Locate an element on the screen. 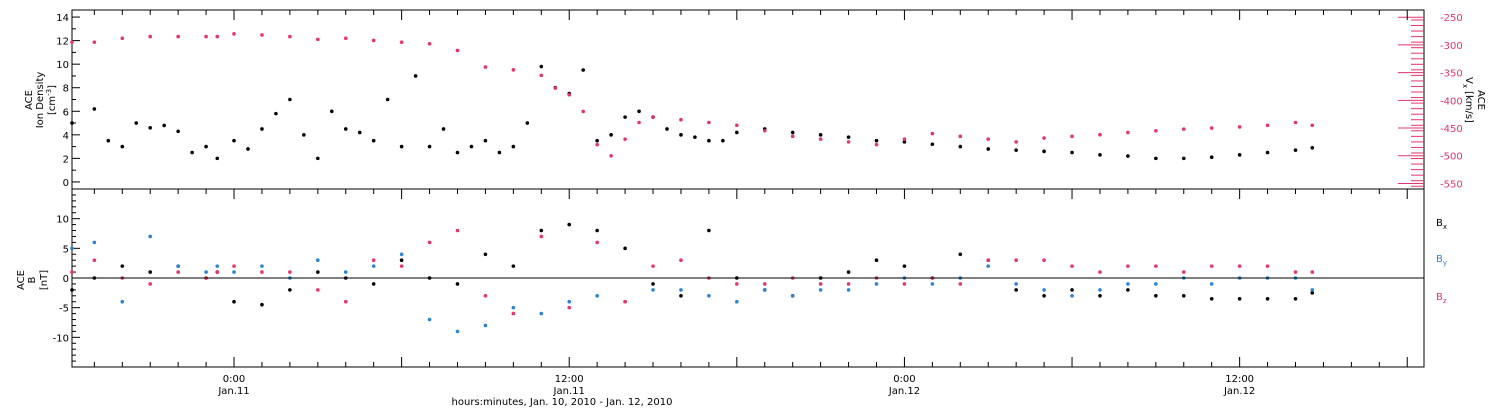 The width and height of the screenshot is (1500, 410). b-tick-label: 5 is located at coordinates (66, 249).